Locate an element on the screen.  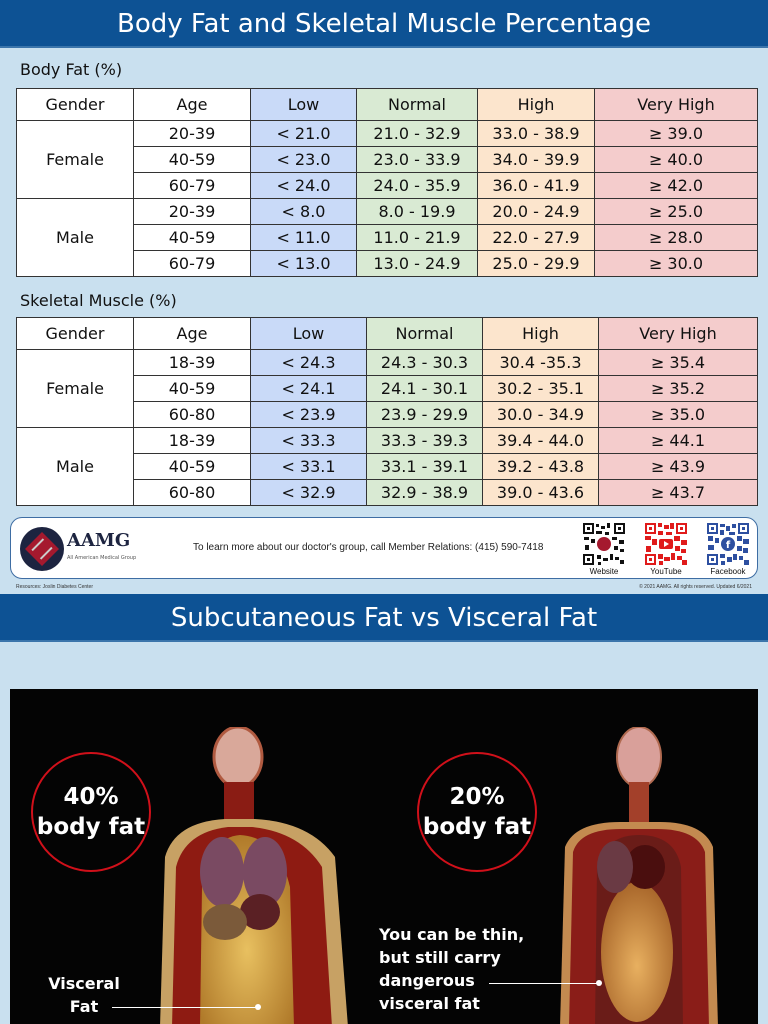
body-fat-20-pct: 20% is located at coordinates (477, 797).